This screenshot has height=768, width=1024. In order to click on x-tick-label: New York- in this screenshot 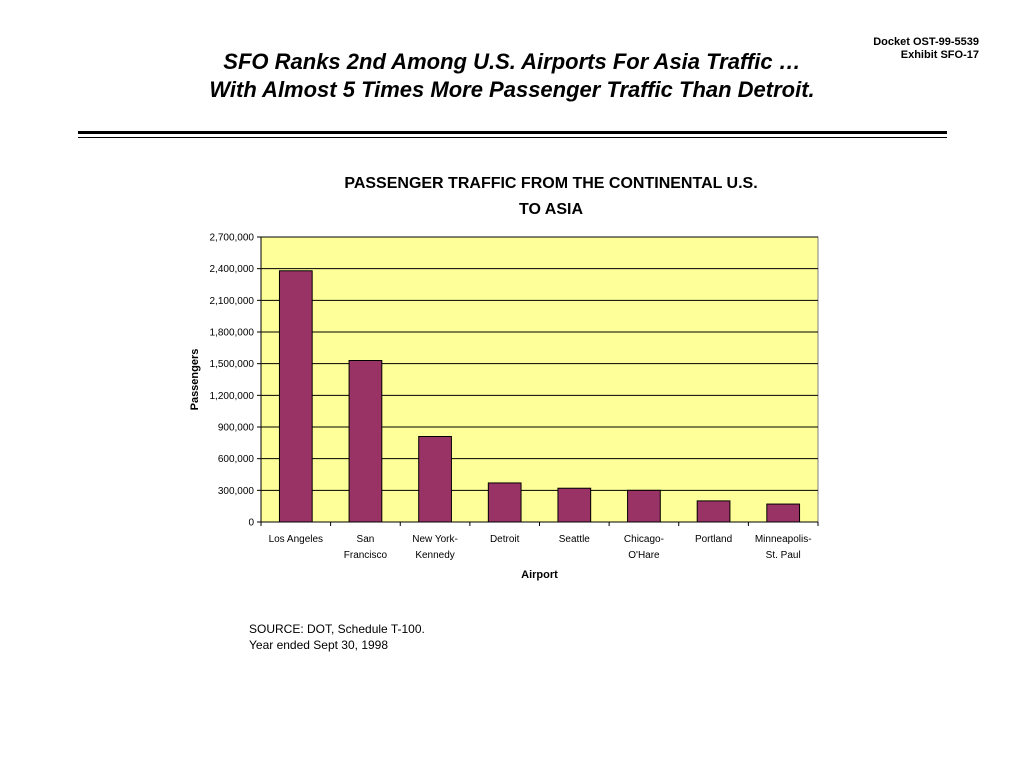, I will do `click(435, 539)`.